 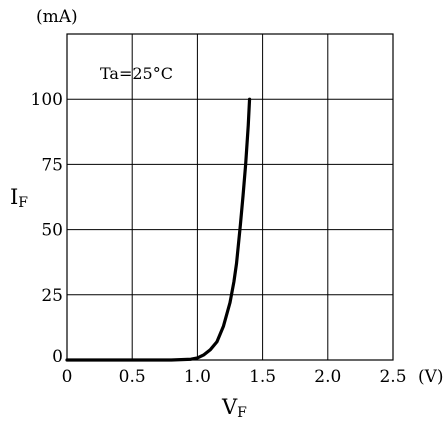 I want to click on temperature-annotation: Ta=25°C, so click(x=136, y=73).